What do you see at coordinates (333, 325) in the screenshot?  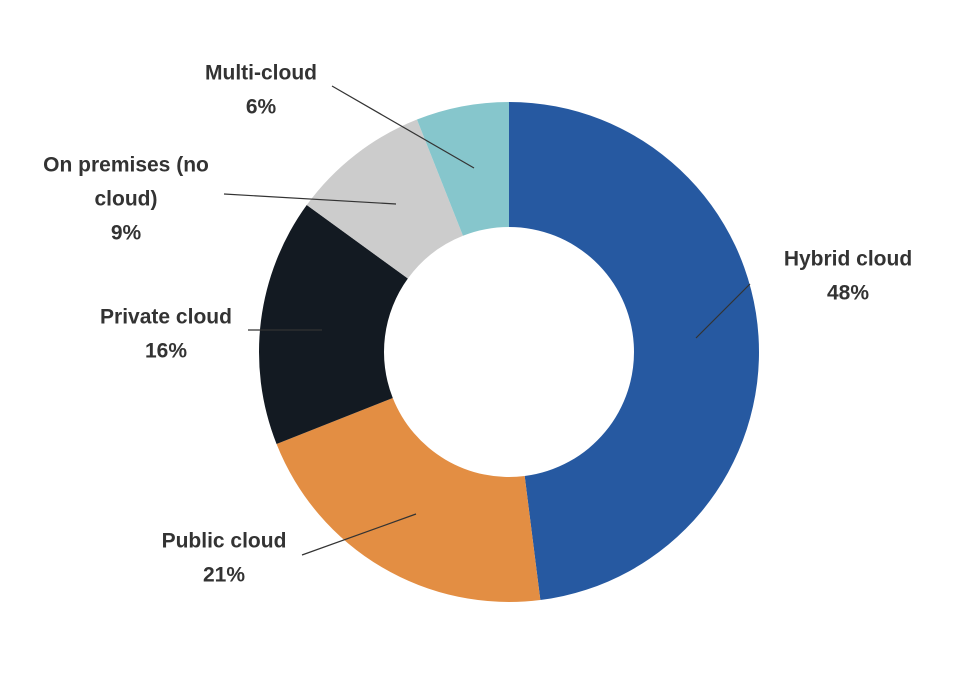 I see `slice-private-cloud` at bounding box center [333, 325].